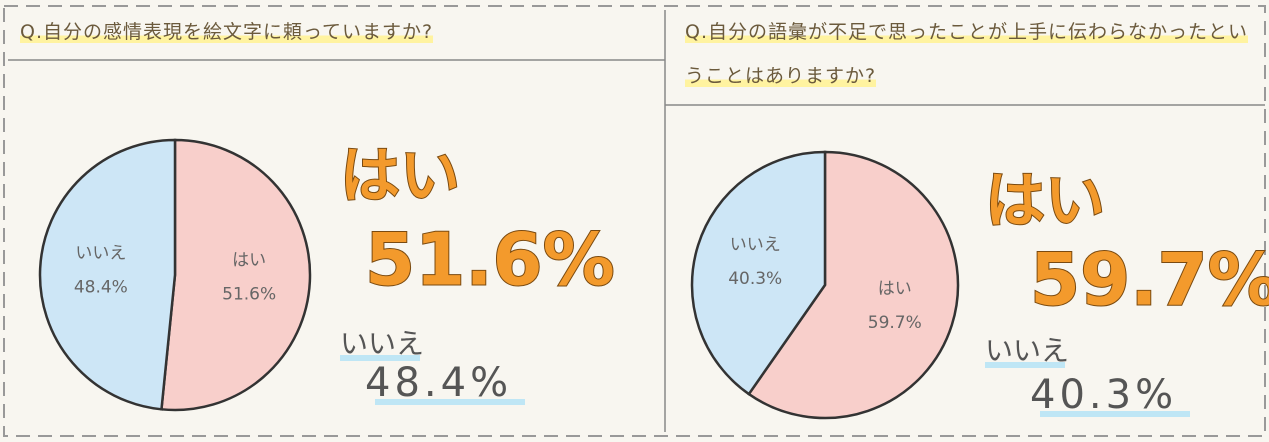 The height and width of the screenshot is (442, 1269). Describe the element at coordinates (1103, 395) in the screenshot. I see `secondary-value: 40.3%` at that location.